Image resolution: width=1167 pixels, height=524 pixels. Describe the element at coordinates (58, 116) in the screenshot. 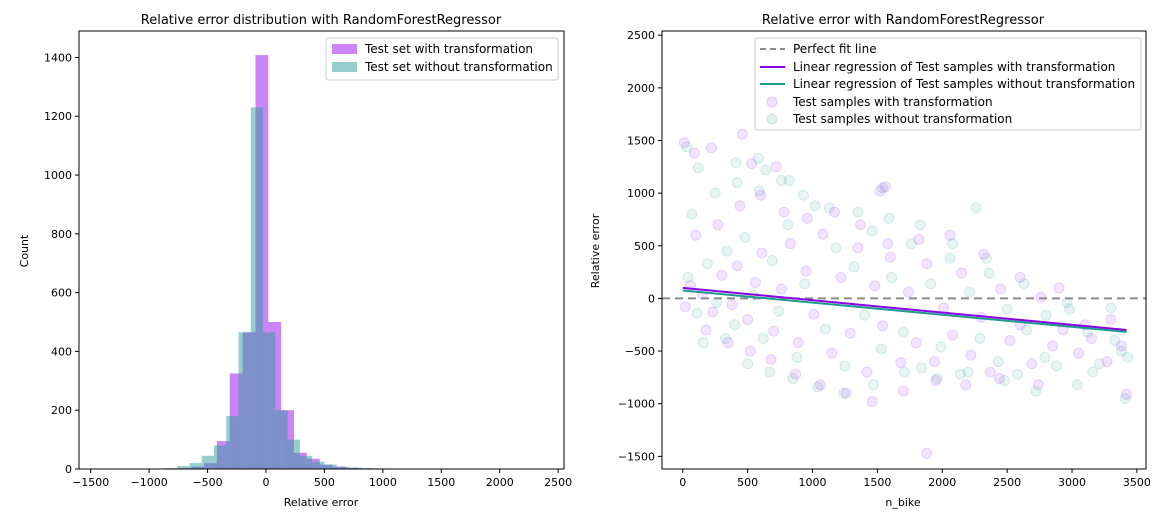

I see `histogram-y-tick-label: 1200` at that location.